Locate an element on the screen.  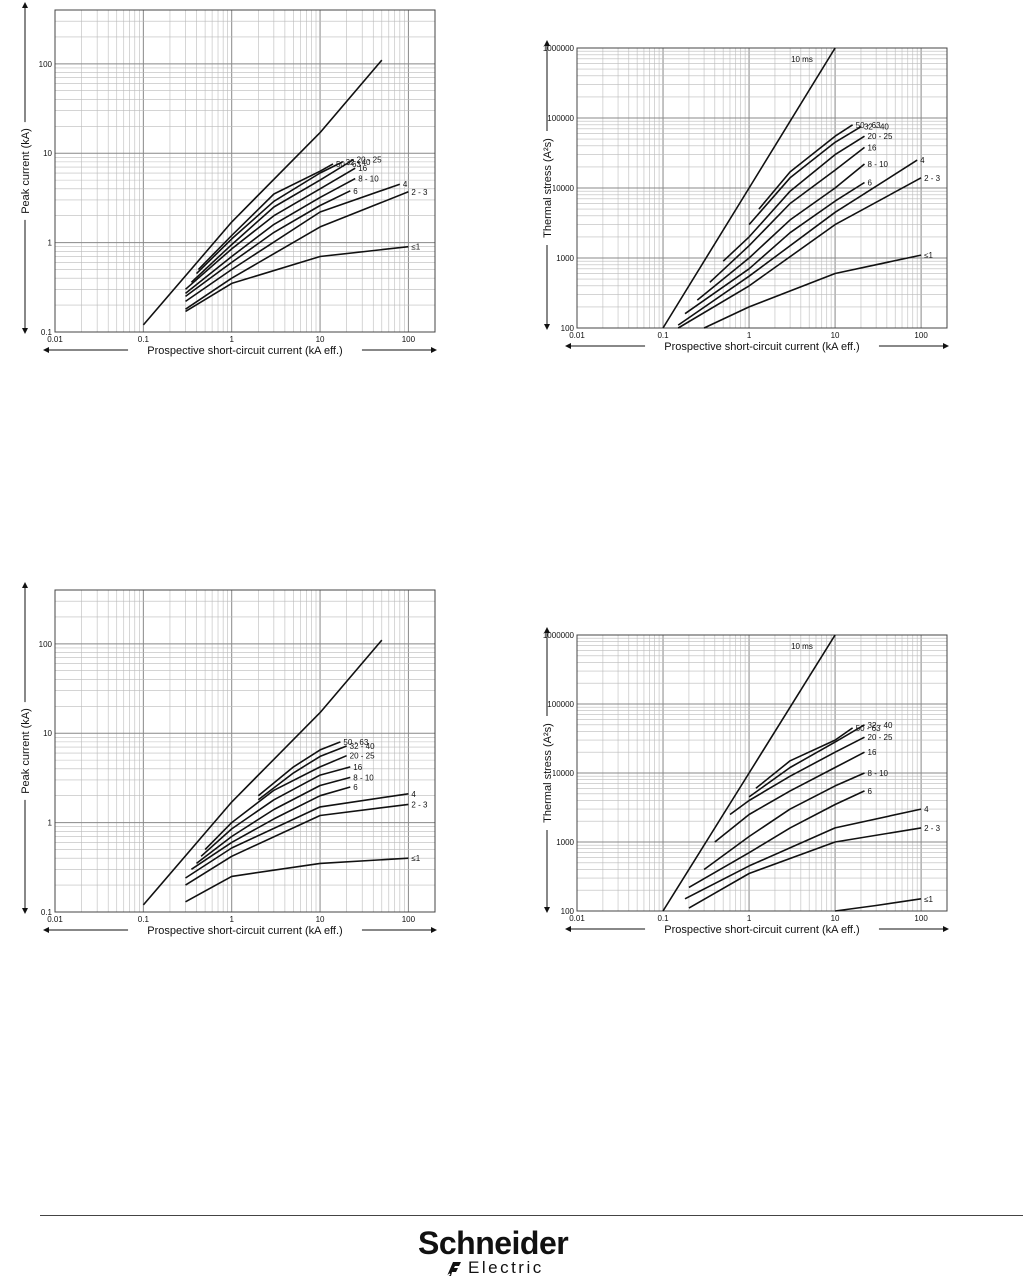
footer-divider is located at coordinates (531, 1215).